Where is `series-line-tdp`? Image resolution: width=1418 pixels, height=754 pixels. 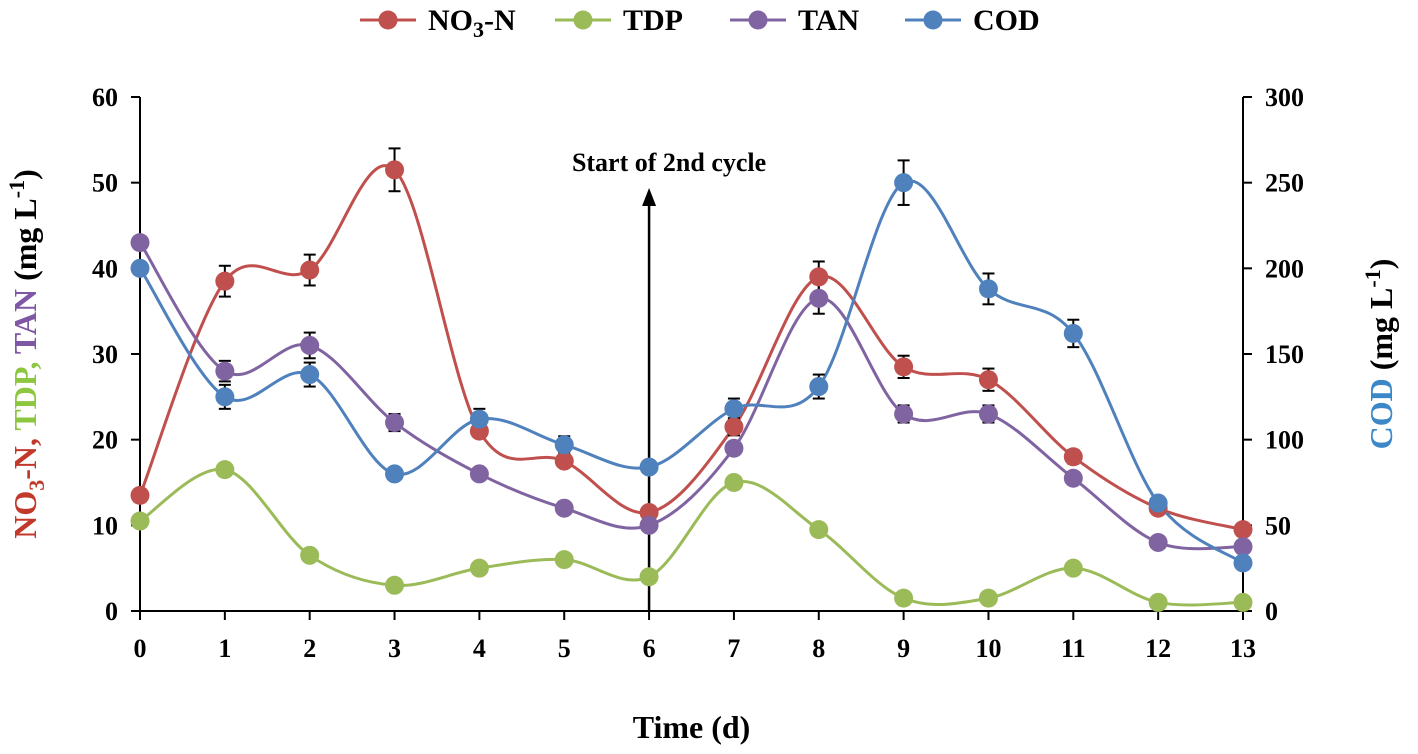 series-line-tdp is located at coordinates (691, 537).